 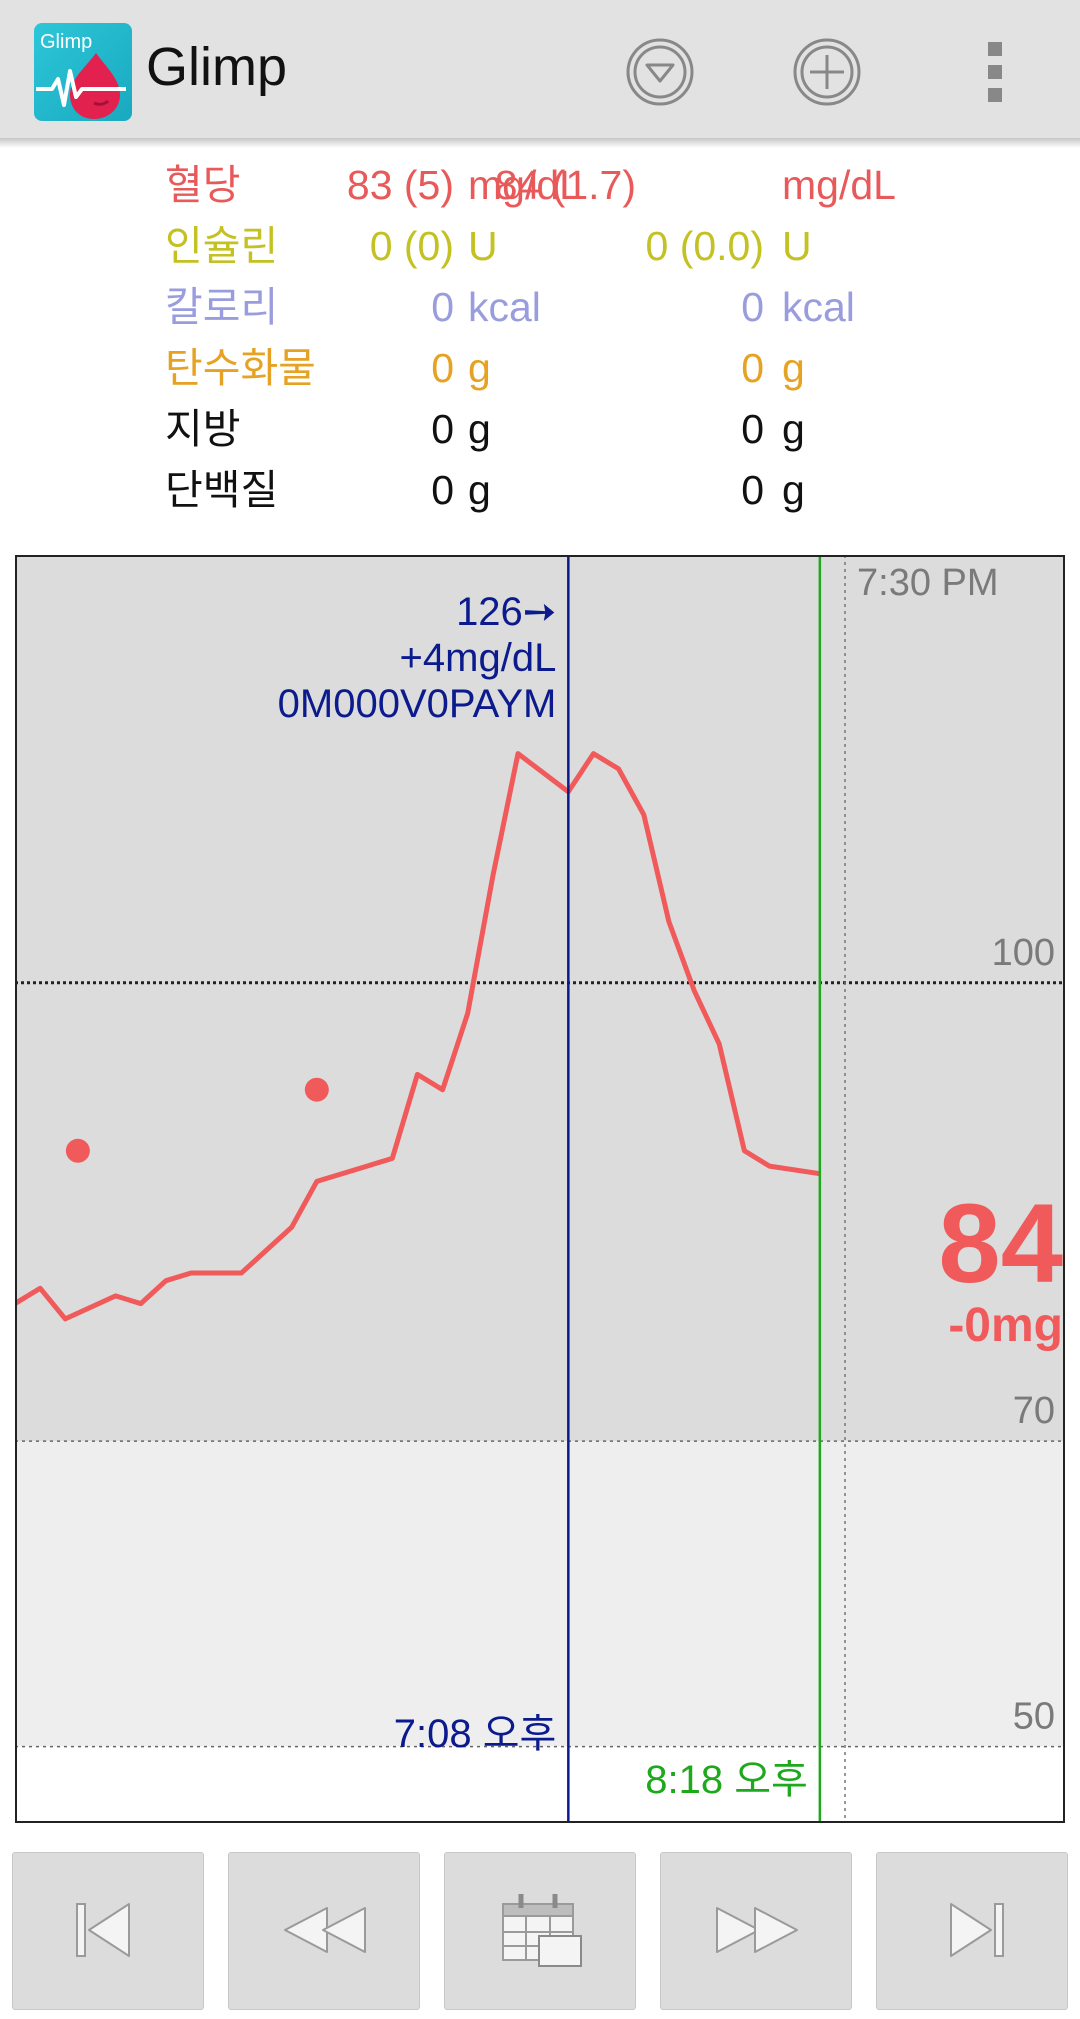 What do you see at coordinates (928, 583) in the screenshot?
I see `x-tick-label: 7:30 PM` at bounding box center [928, 583].